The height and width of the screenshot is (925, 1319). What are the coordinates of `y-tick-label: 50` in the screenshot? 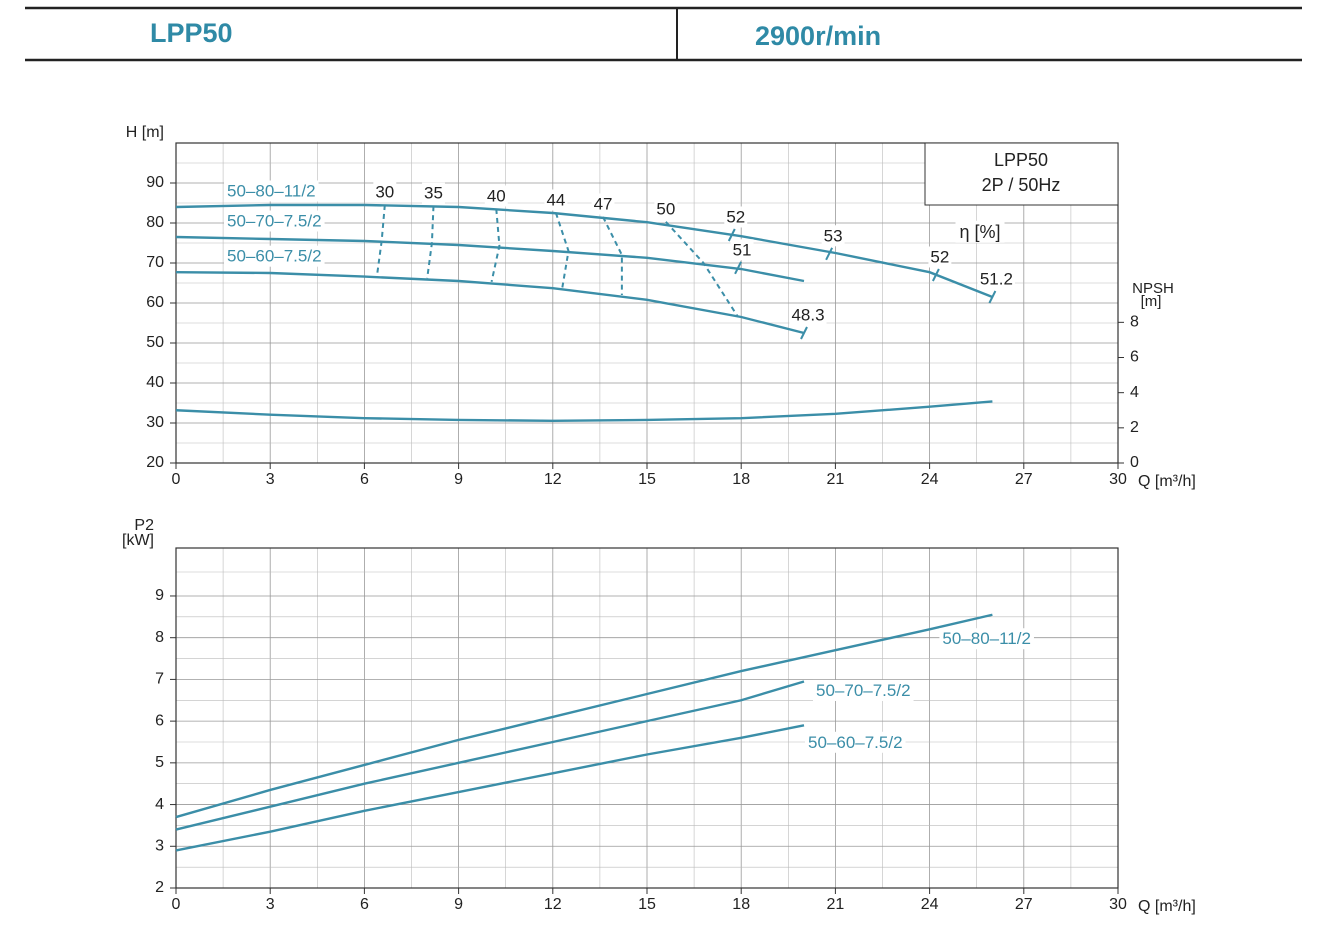 It's located at (155, 342).